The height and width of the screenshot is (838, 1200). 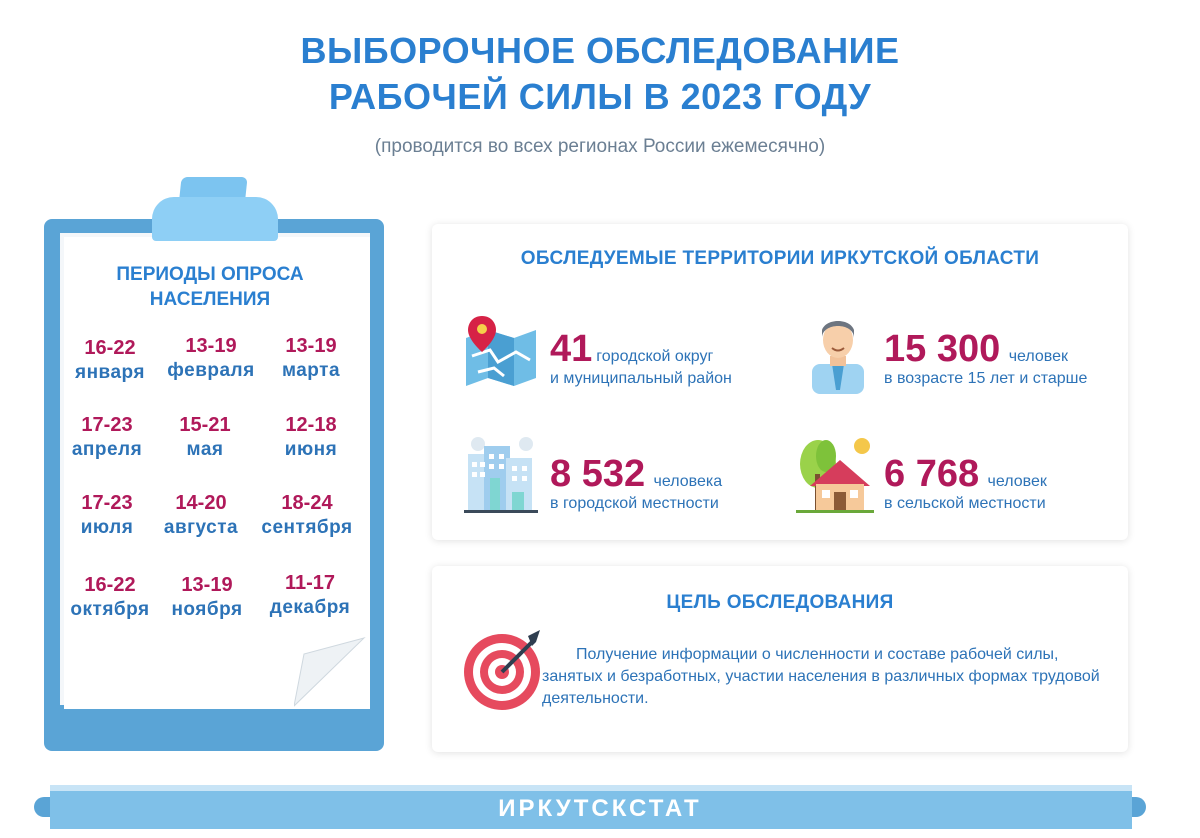 What do you see at coordinates (307, 527) in the screenshot?
I see `period-month: сентября` at bounding box center [307, 527].